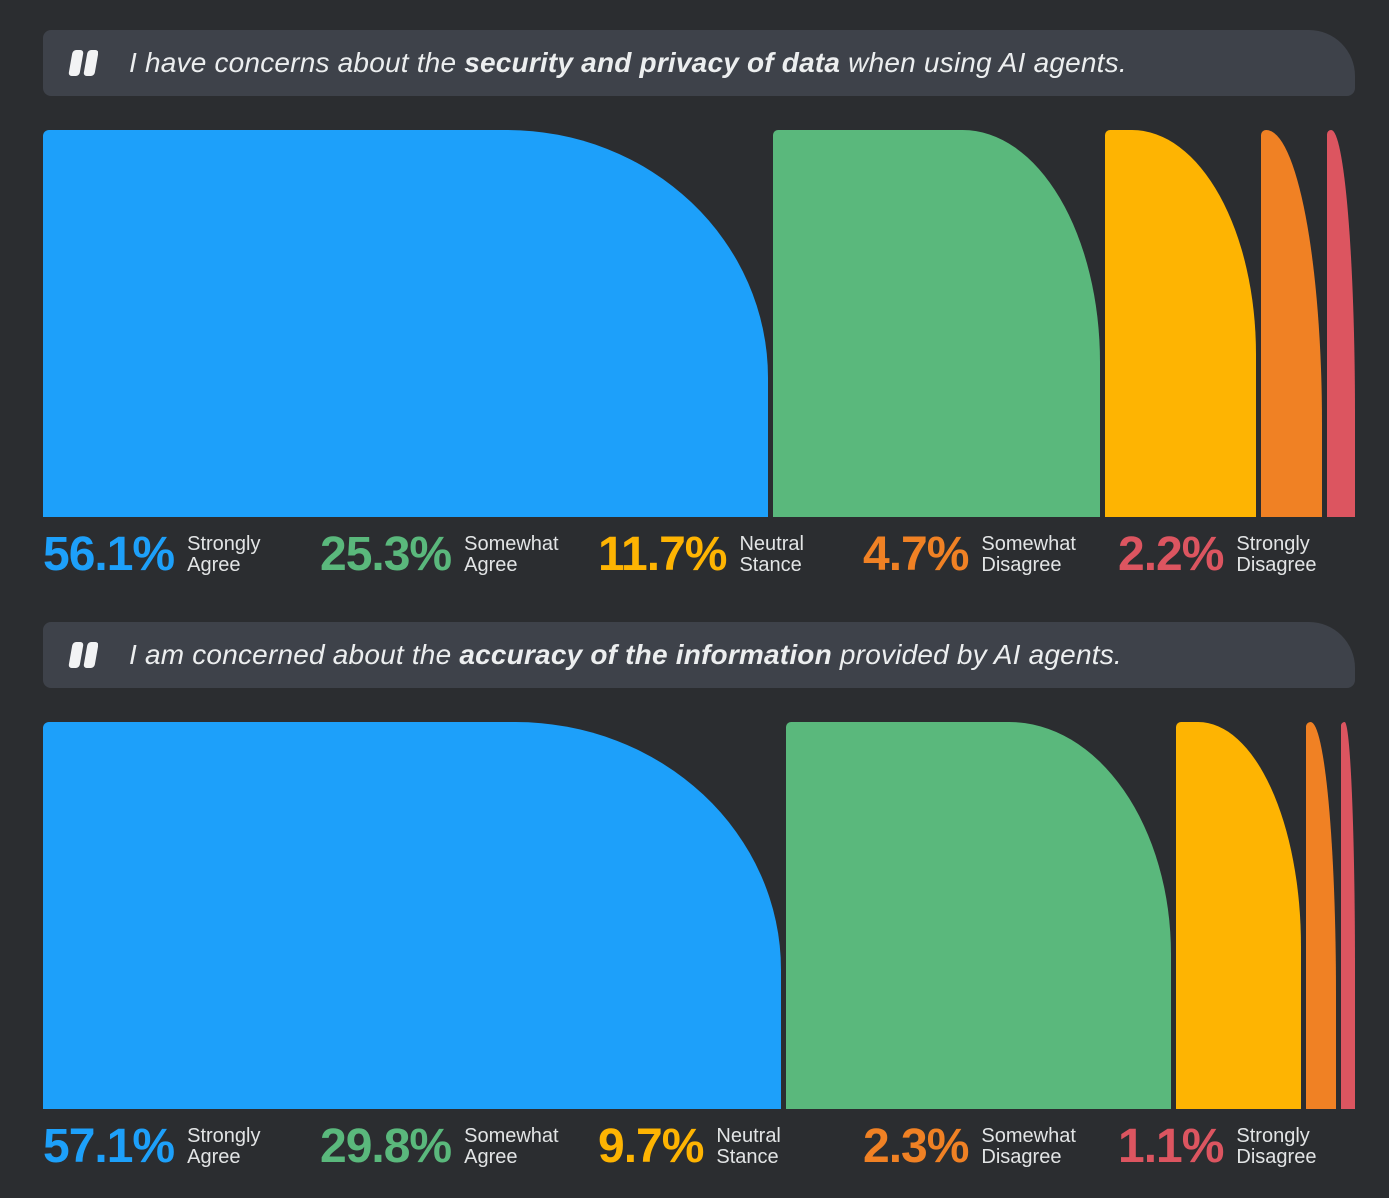 Image resolution: width=1389 pixels, height=1198 pixels. What do you see at coordinates (297, 62) in the screenshot?
I see `quote-prefix: I have concerns about the` at bounding box center [297, 62].